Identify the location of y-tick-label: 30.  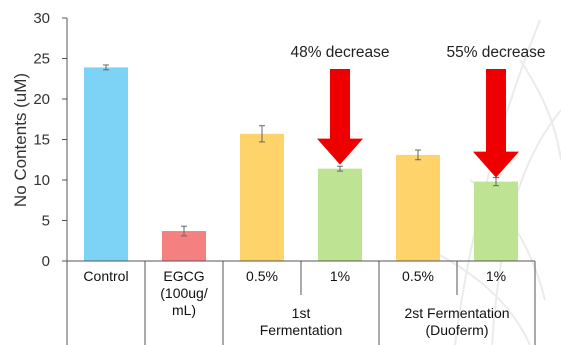
(41, 18).